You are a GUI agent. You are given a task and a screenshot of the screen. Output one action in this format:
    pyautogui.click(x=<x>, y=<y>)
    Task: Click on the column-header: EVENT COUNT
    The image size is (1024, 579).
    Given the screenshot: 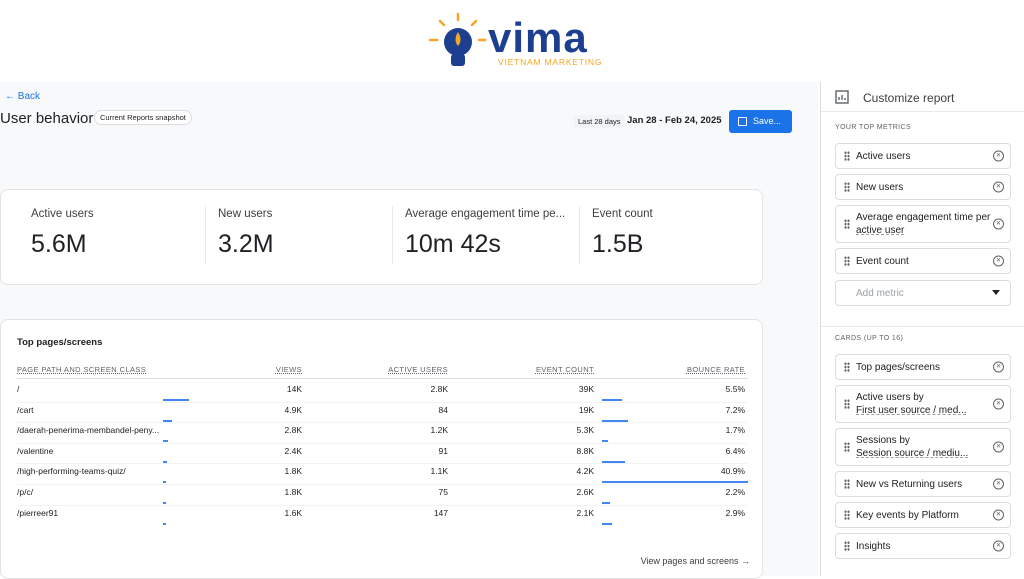 What is the action you would take?
    pyautogui.click(x=564, y=369)
    